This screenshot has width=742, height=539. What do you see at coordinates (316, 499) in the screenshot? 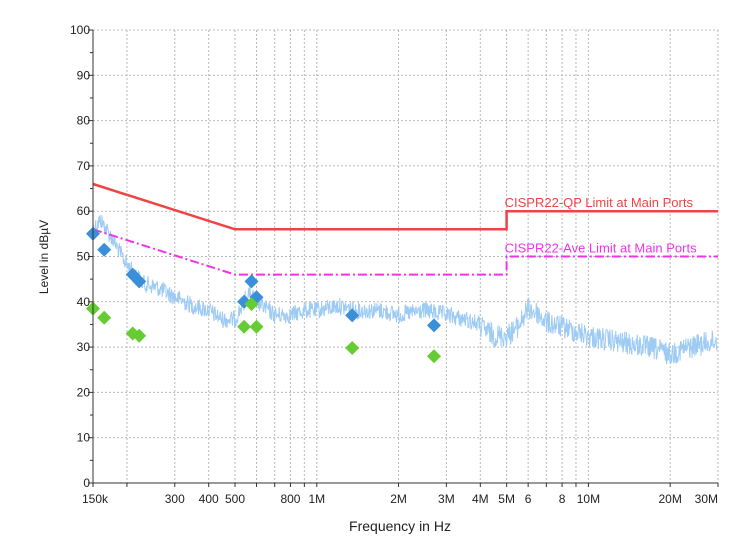
I see `x-tick-label: 1M` at bounding box center [316, 499].